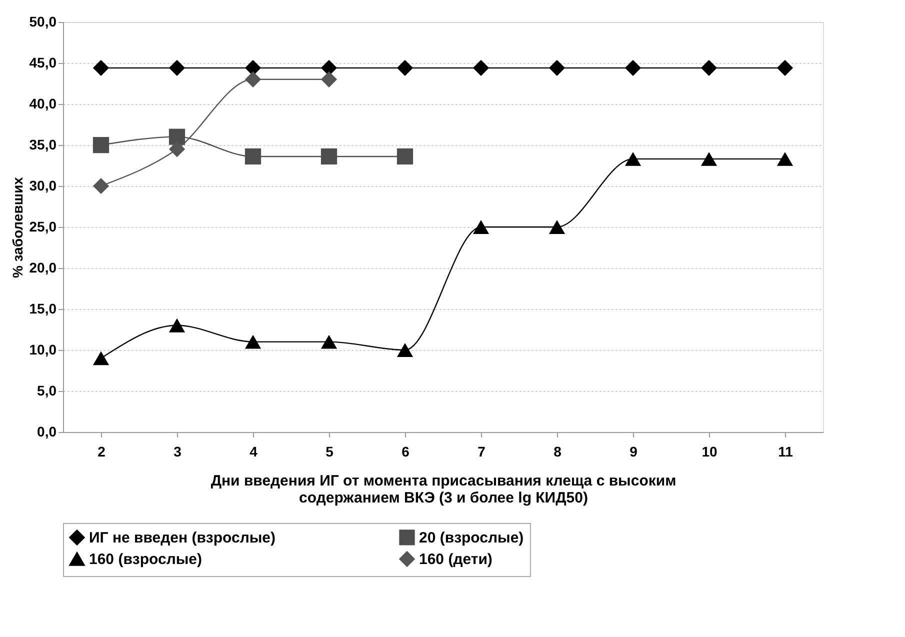 This screenshot has width=905, height=637. I want to click on legend-label: ИГ не введен (взрослые), so click(182, 537).